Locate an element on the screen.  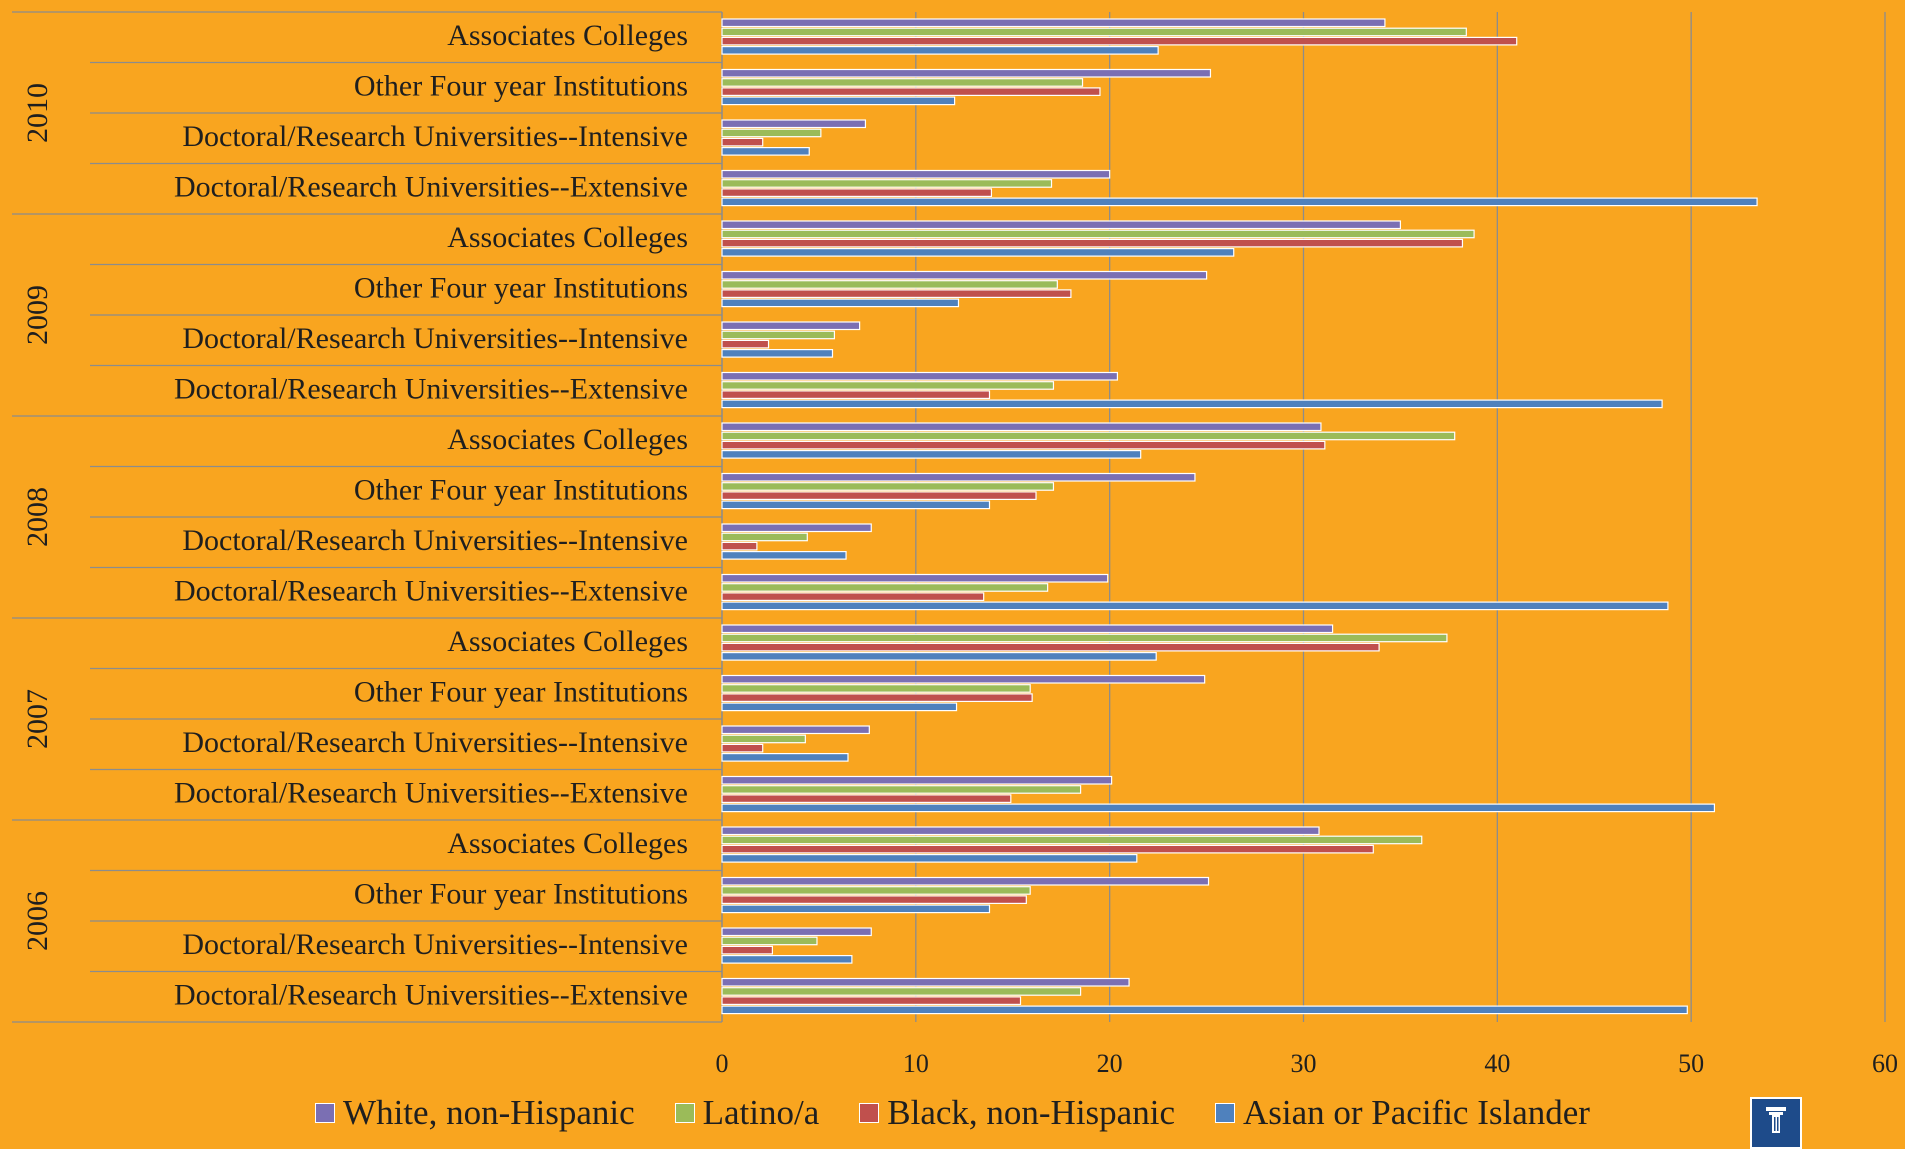
legend-item-latino: Latino/a is located at coordinates (747, 1112).